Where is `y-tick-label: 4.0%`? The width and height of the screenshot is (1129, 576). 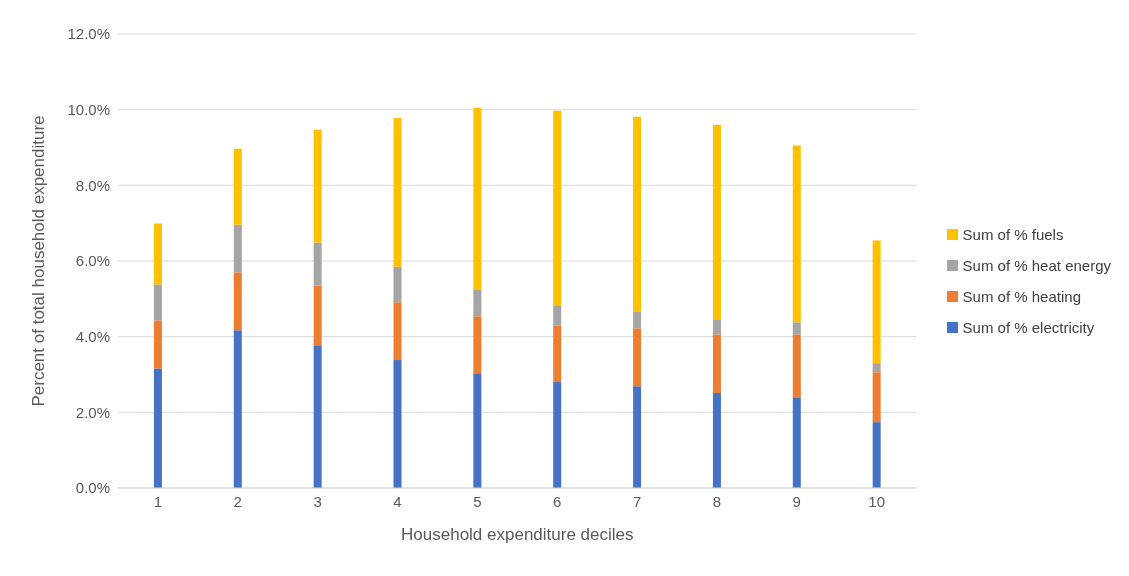
y-tick-label: 4.0% is located at coordinates (92, 336).